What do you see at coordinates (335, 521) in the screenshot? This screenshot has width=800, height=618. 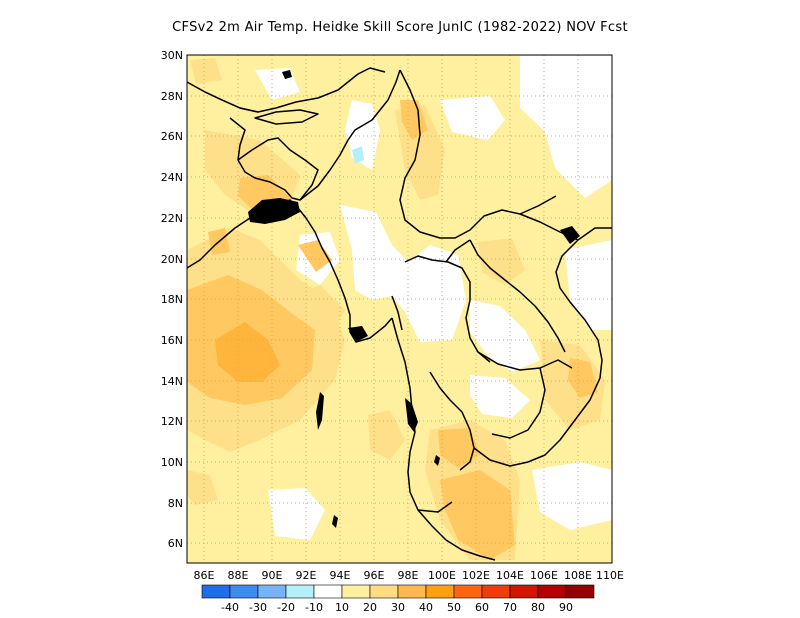 I see `nicobar-islands` at bounding box center [335, 521].